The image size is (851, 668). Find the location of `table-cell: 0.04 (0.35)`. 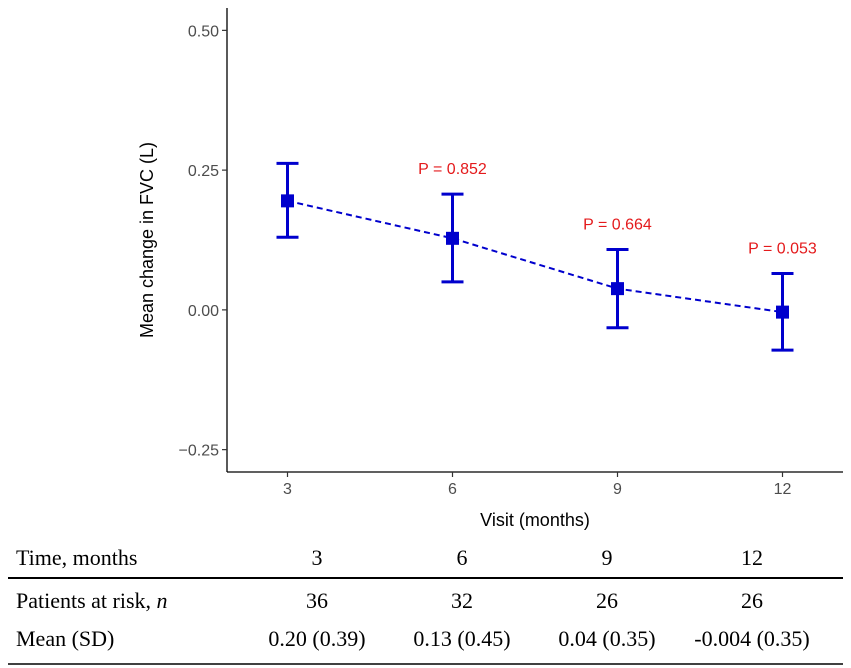

table-cell: 0.04 (0.35) is located at coordinates (606, 638).